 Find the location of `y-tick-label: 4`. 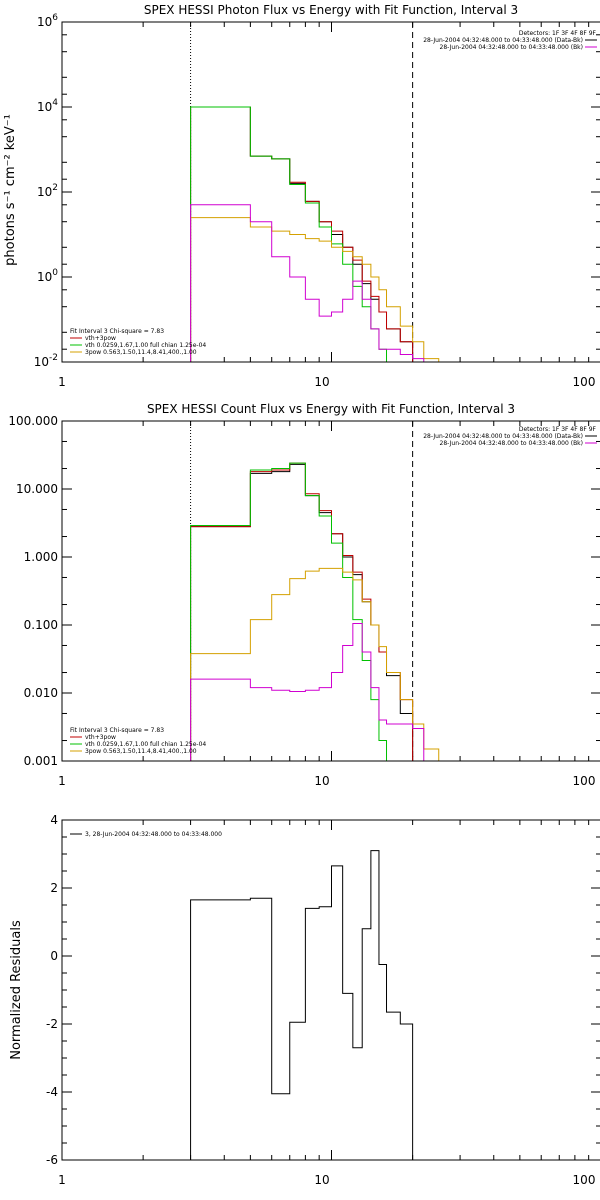

y-tick-label: 4 is located at coordinates (54, 820).